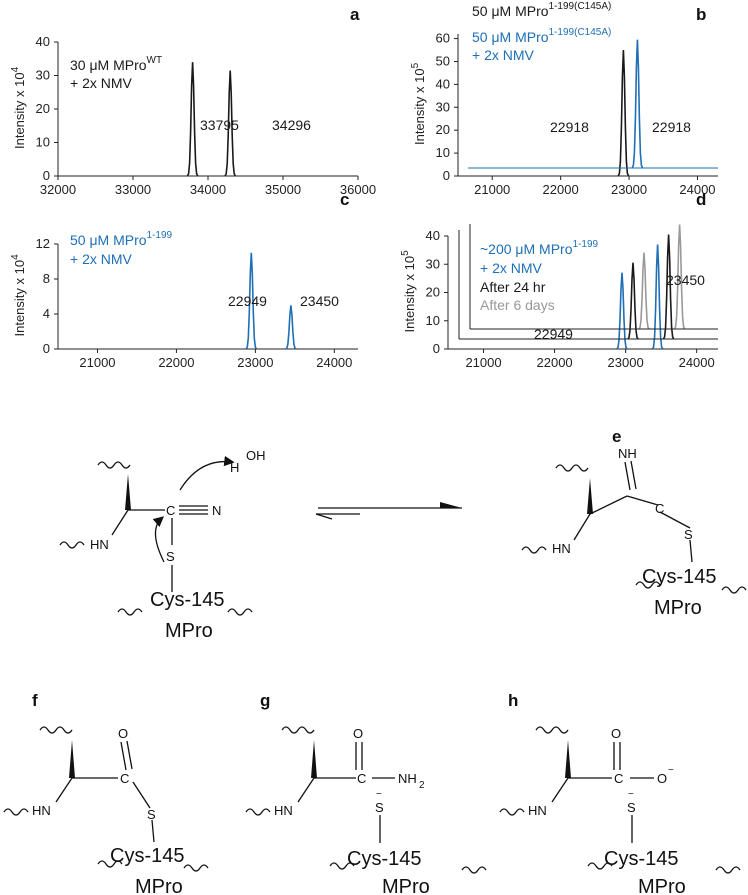 The height and width of the screenshot is (895, 748). I want to click on cys-label-left: Cys-145, so click(187, 600).